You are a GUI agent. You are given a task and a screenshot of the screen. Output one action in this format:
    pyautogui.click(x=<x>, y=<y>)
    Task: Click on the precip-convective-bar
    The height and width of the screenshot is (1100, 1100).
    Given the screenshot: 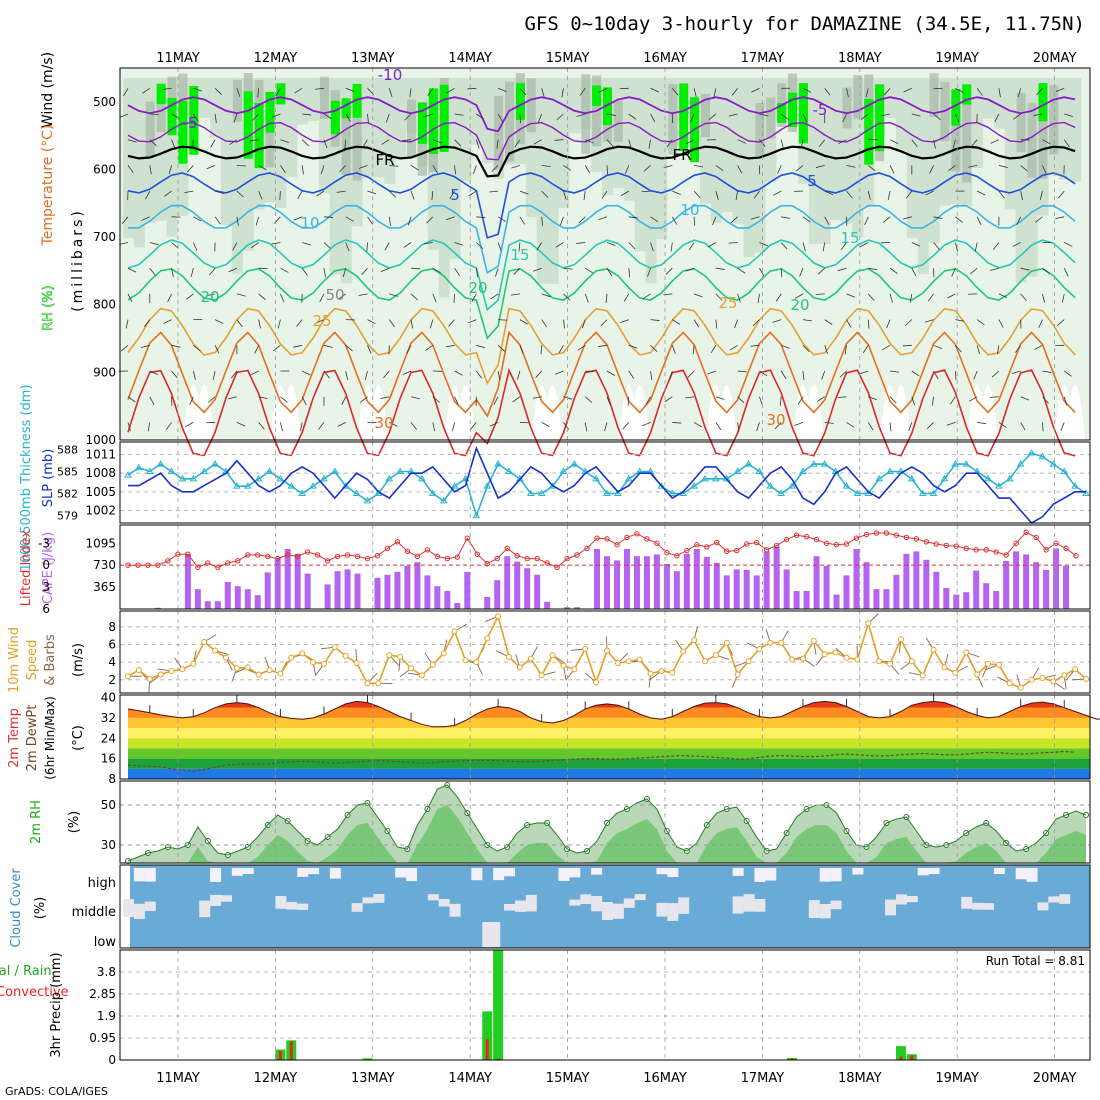 What is the action you would take?
    pyautogui.click(x=291, y=1050)
    